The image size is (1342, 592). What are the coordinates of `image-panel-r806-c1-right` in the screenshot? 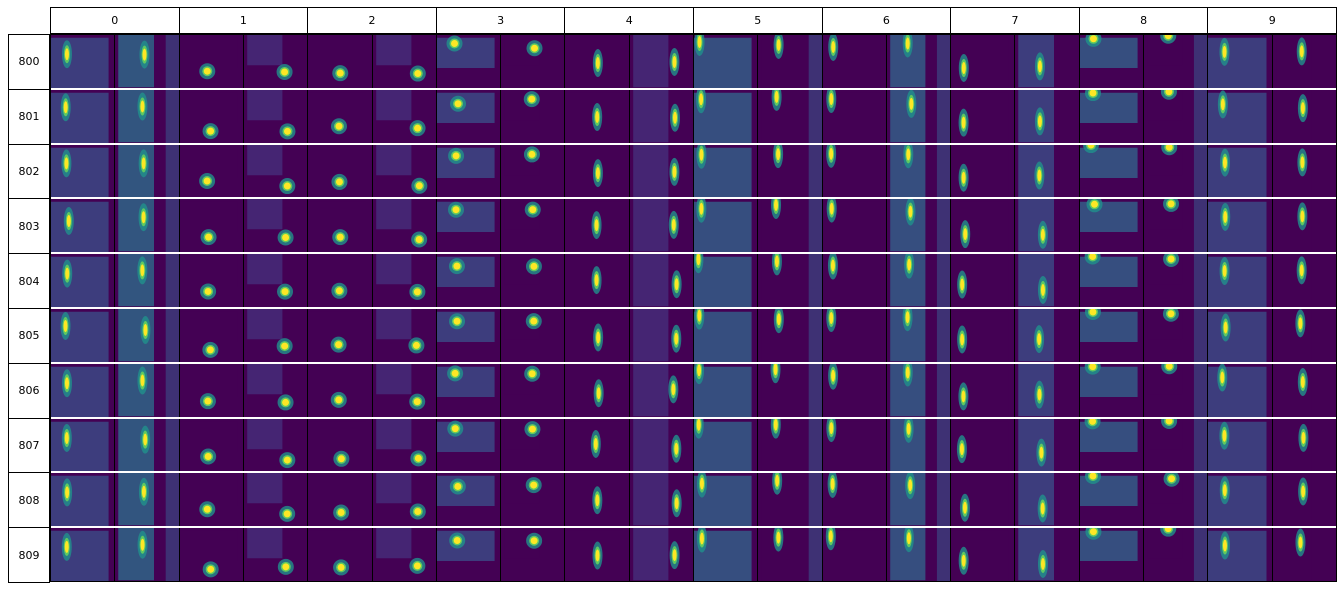 It's located at (275, 390).